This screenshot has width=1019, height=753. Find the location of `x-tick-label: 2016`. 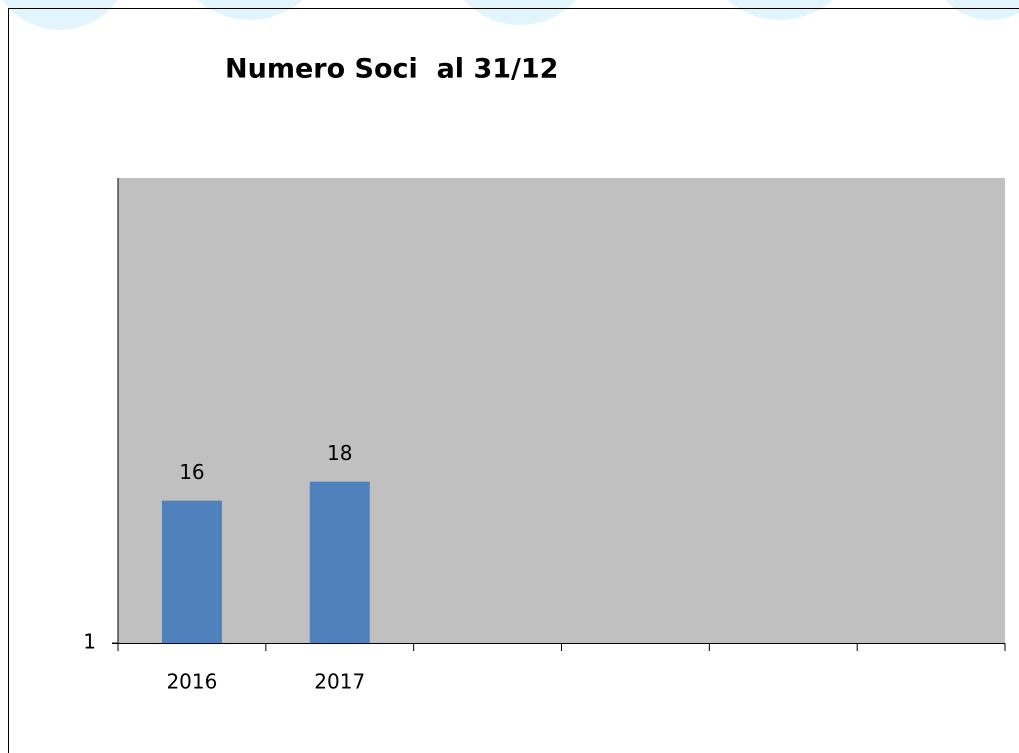

x-tick-label: 2016 is located at coordinates (191, 682).